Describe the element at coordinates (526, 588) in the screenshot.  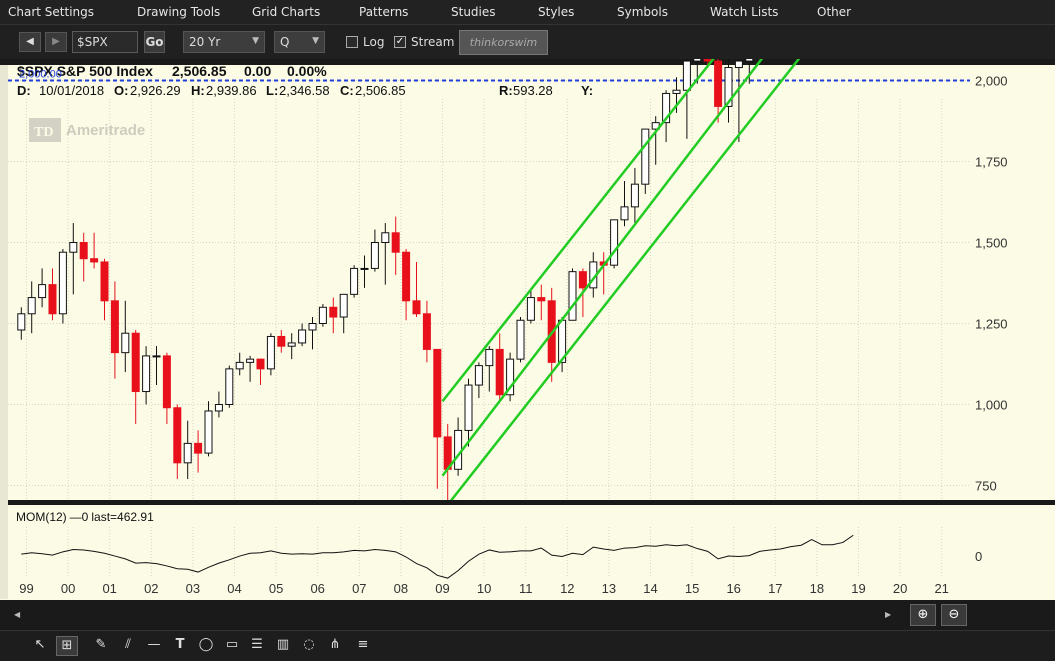
I see `x-tick-label: 11` at that location.